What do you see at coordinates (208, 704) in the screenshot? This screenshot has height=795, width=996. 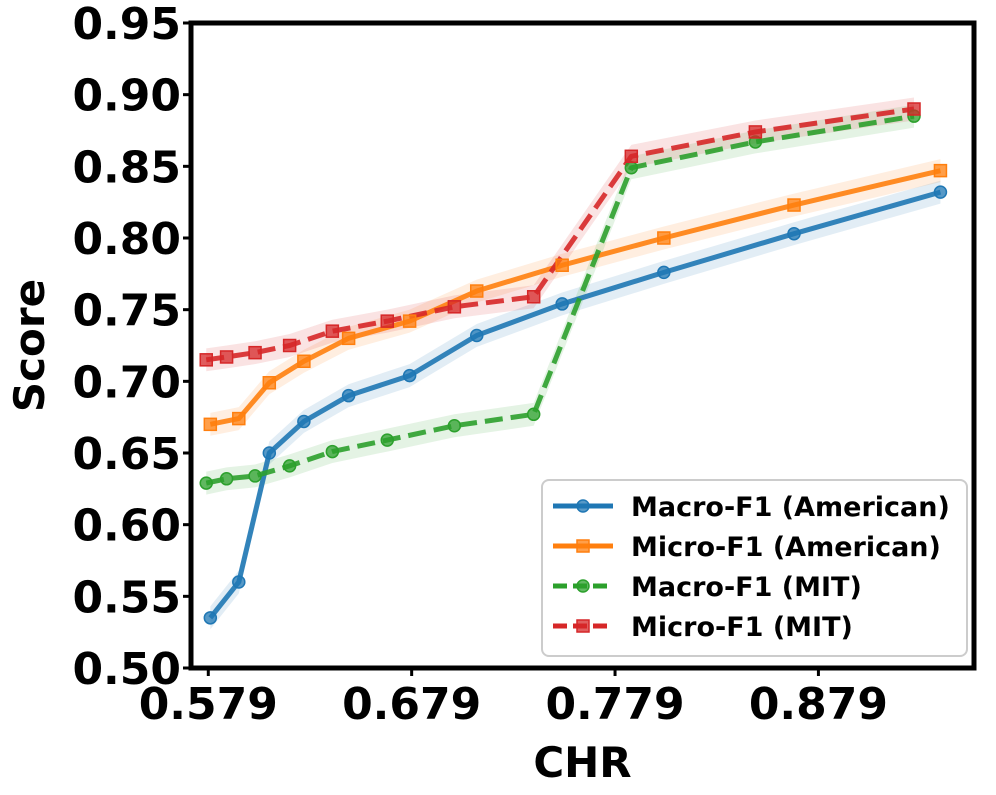 I see `x-tick-label: 0.579` at bounding box center [208, 704].